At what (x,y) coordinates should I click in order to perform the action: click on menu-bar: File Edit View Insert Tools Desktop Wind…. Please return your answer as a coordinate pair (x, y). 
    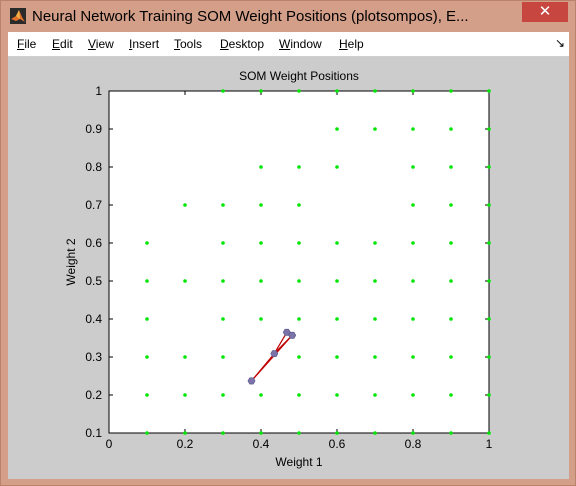
    Looking at the image, I should click on (288, 44).